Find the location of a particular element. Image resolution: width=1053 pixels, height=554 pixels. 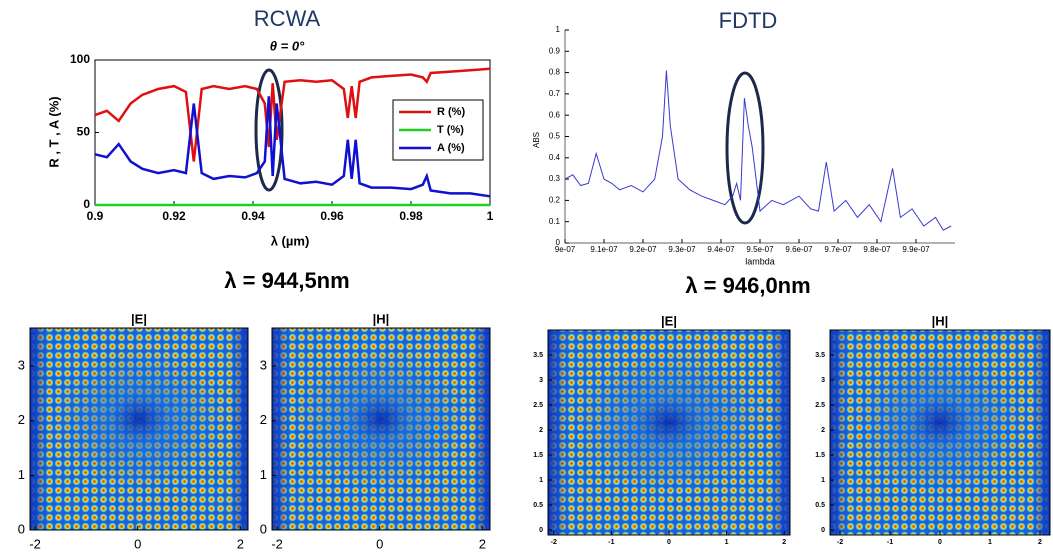

x-tick-label: 9.8e-07 is located at coordinates (877, 249).